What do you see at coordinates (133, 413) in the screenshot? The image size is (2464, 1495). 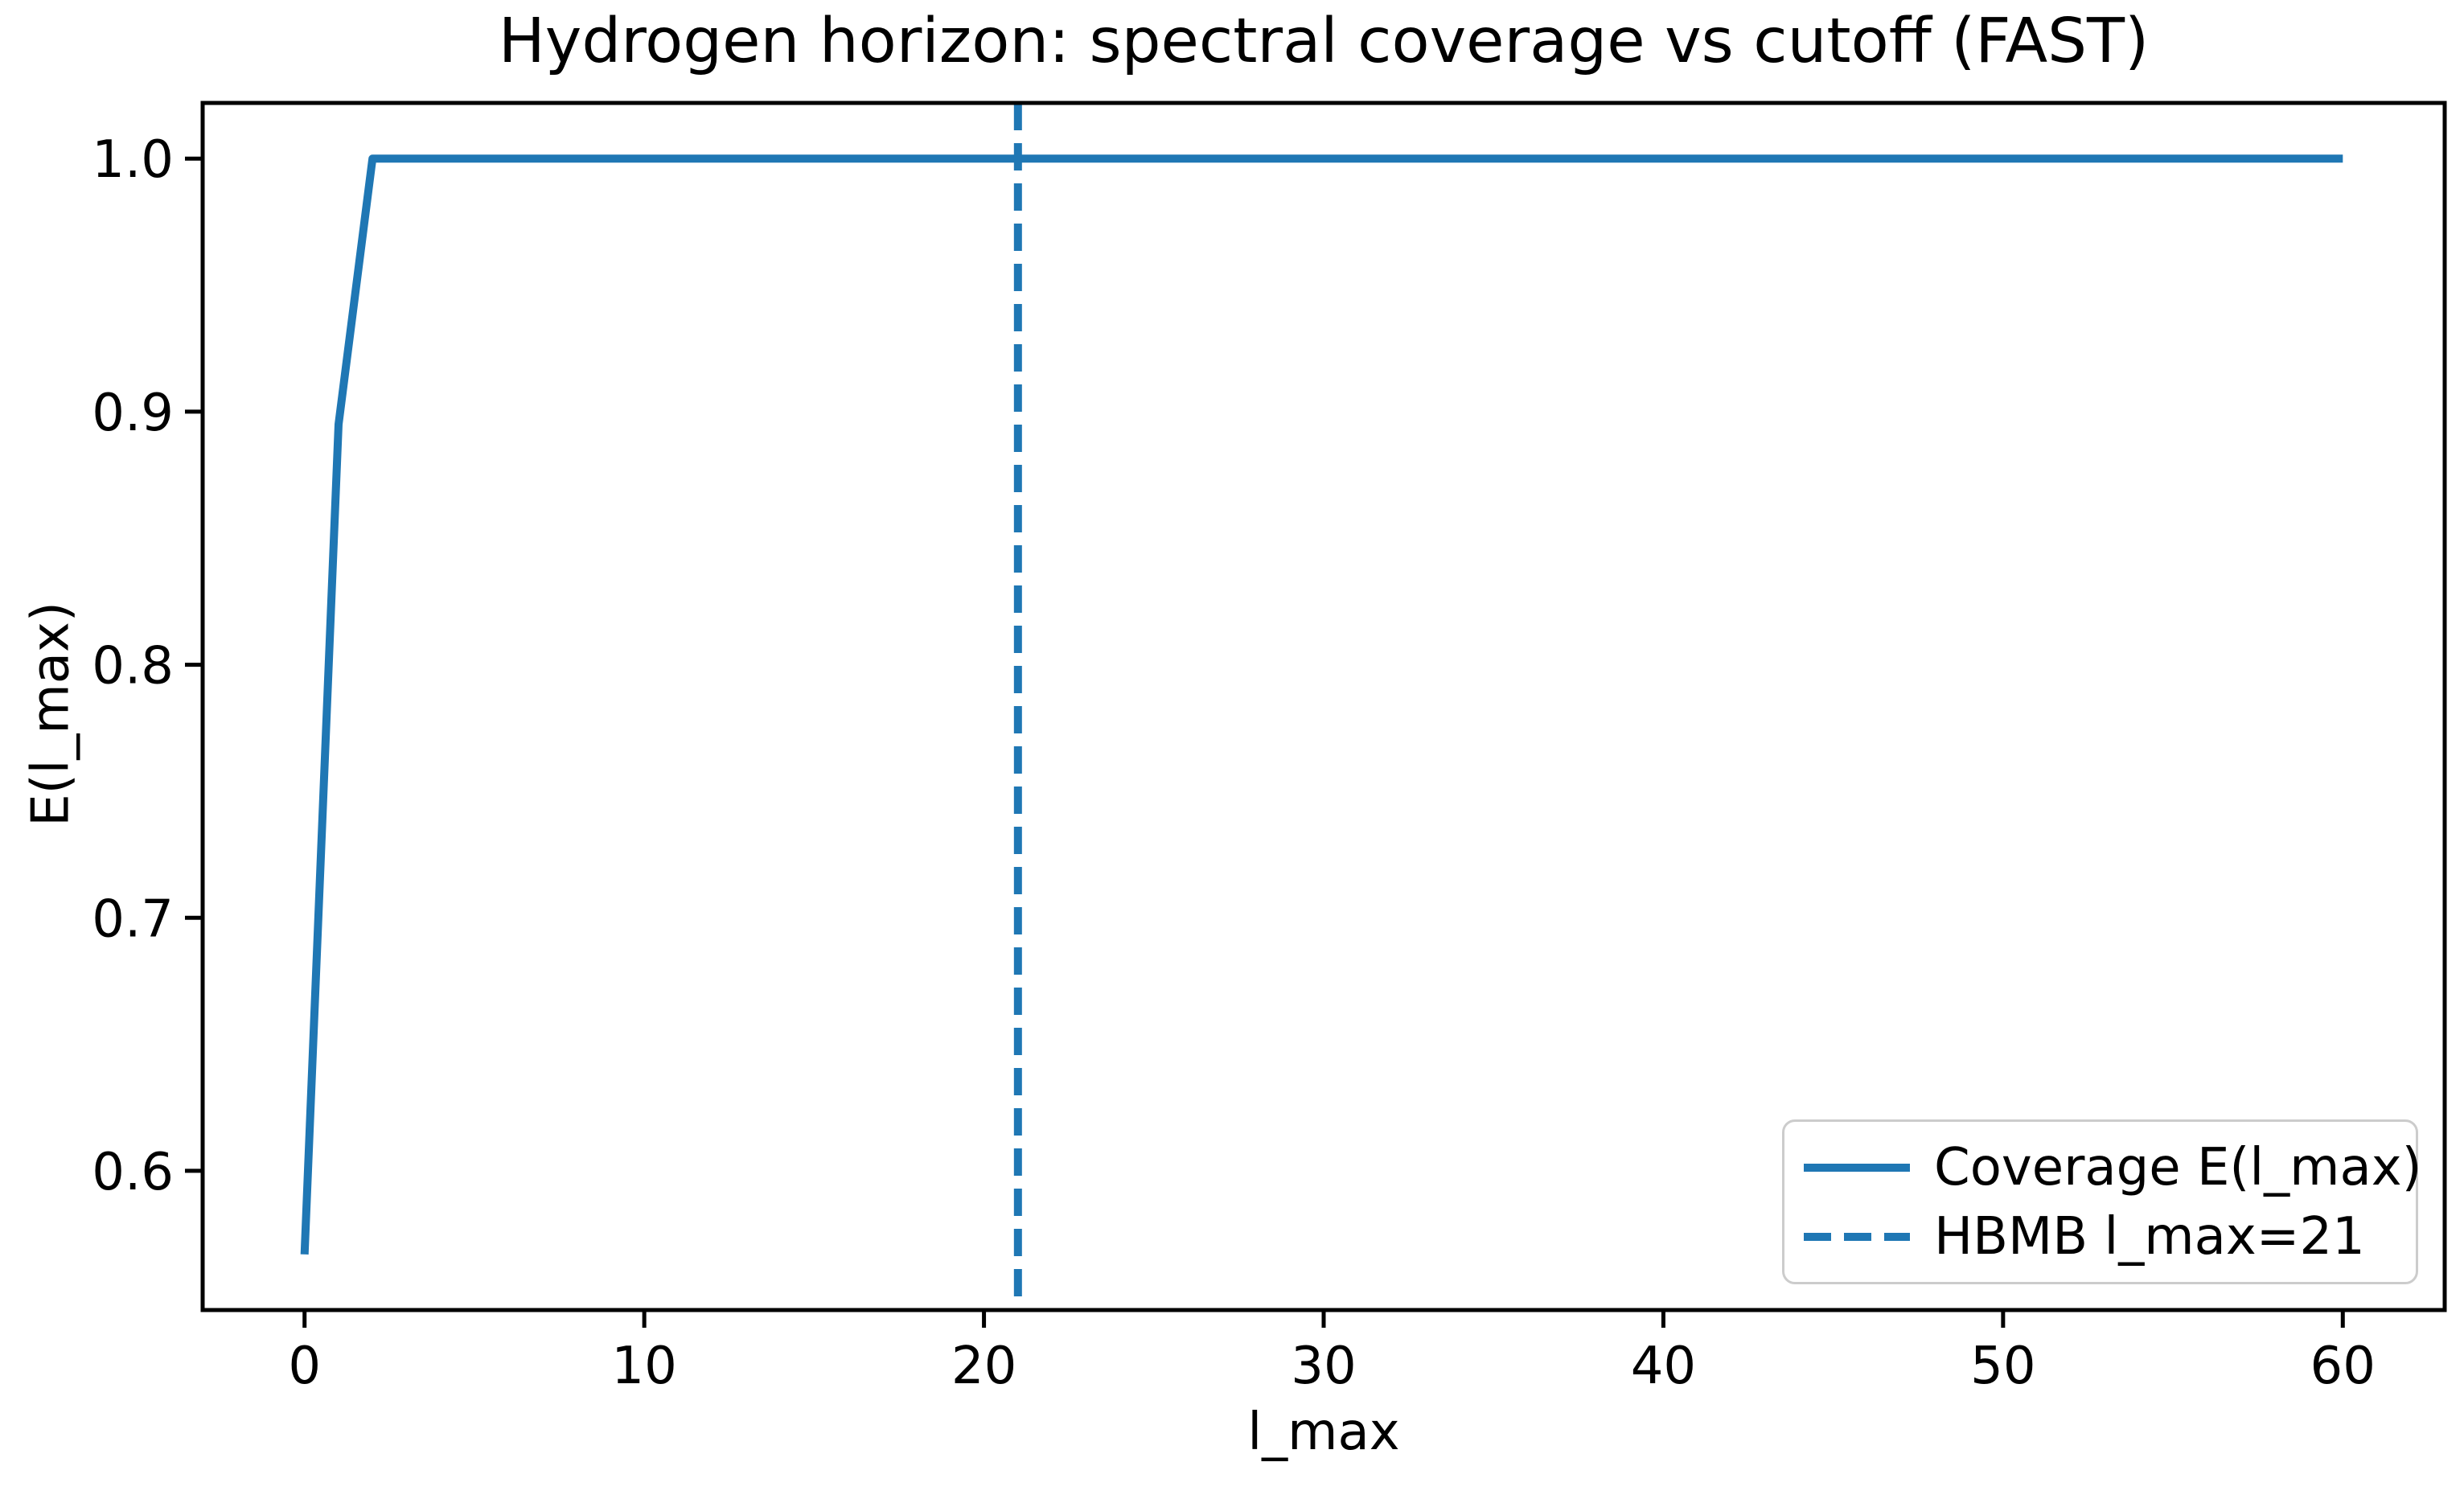 I see `y-tick-label: 0.9` at bounding box center [133, 413].